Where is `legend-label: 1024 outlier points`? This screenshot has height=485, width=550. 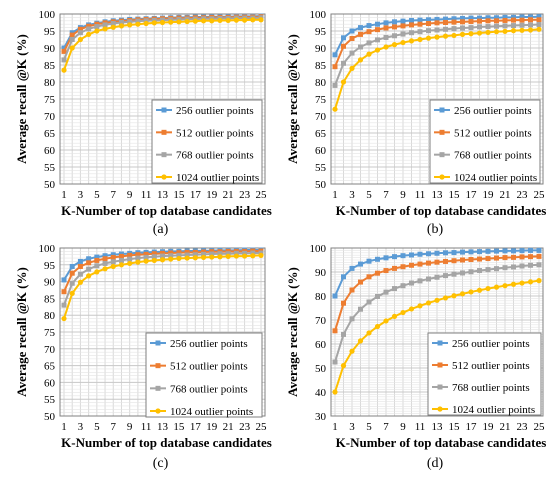 legend-label: 1024 outlier points is located at coordinates (211, 412).